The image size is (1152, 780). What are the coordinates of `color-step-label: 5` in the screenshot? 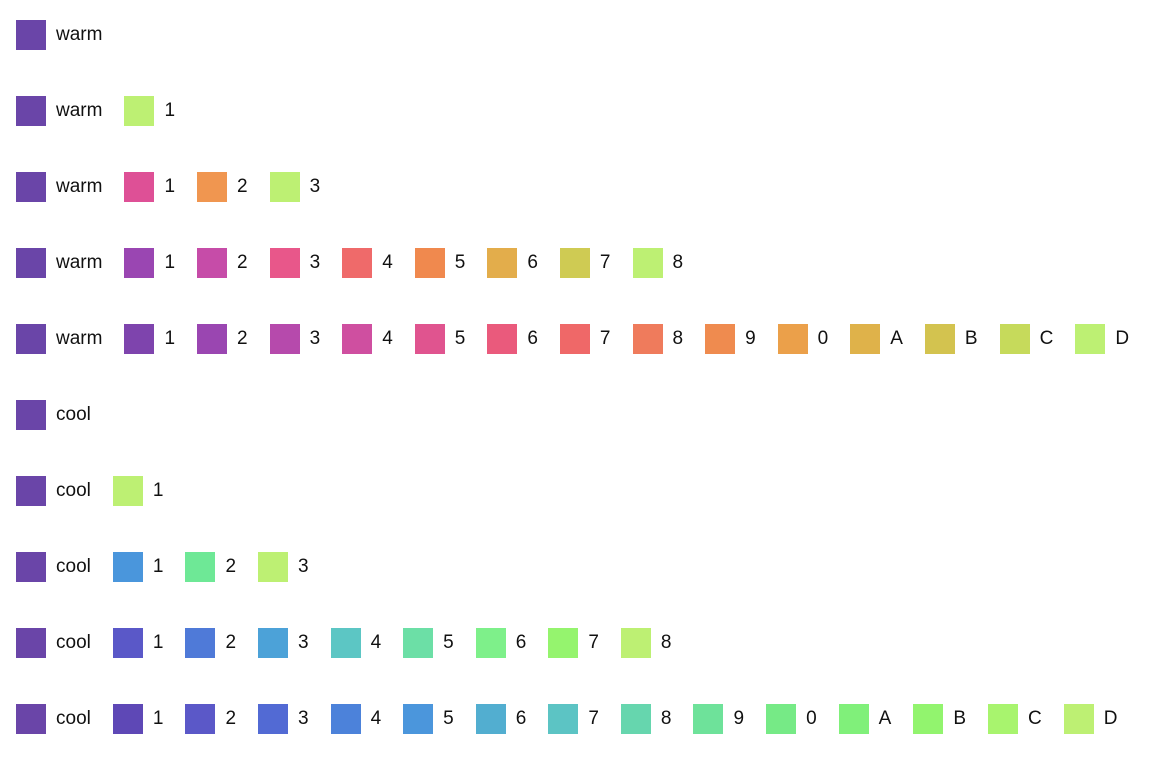 It's located at (448, 642).